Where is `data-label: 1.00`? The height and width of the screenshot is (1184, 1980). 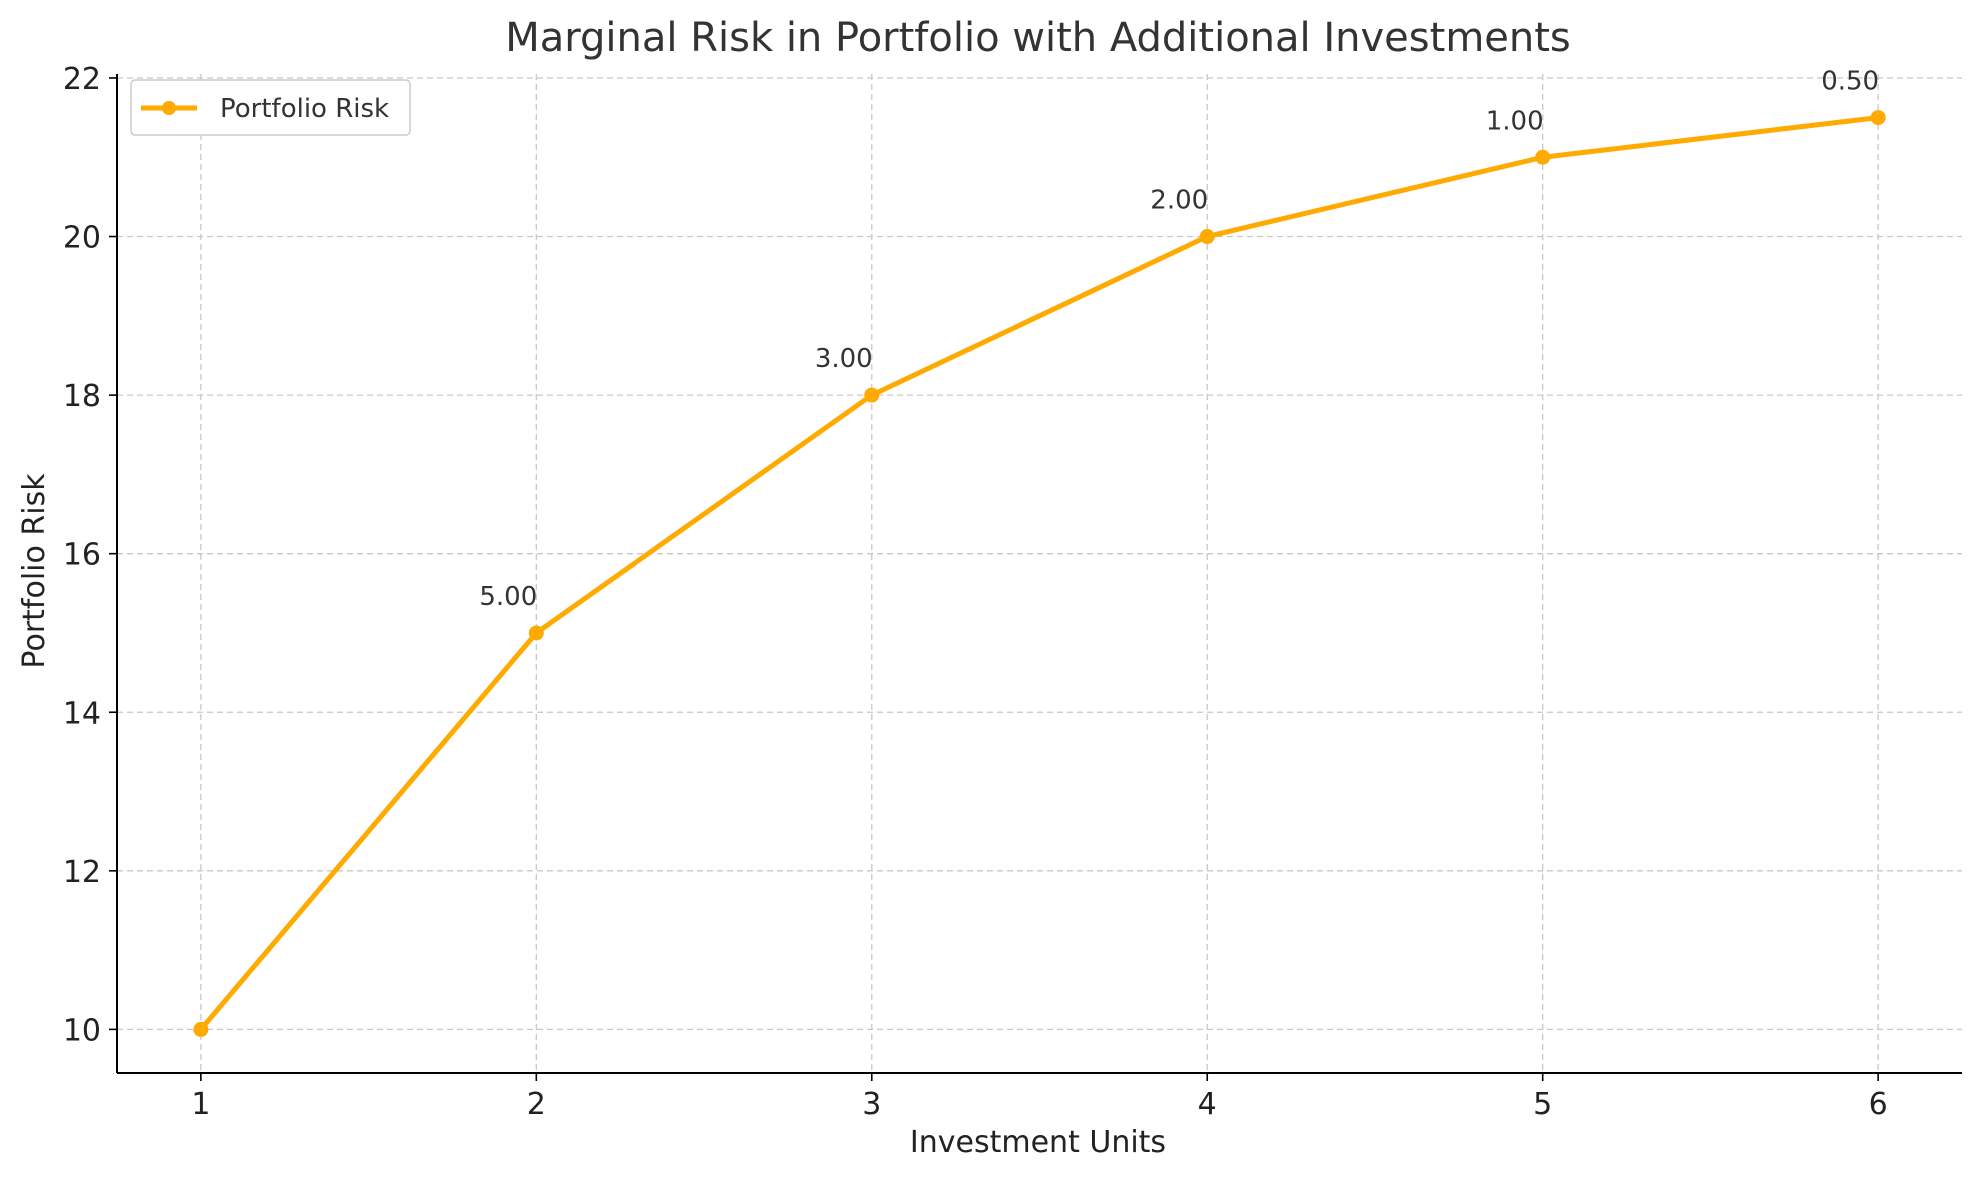
data-label: 1.00 is located at coordinates (1515, 121).